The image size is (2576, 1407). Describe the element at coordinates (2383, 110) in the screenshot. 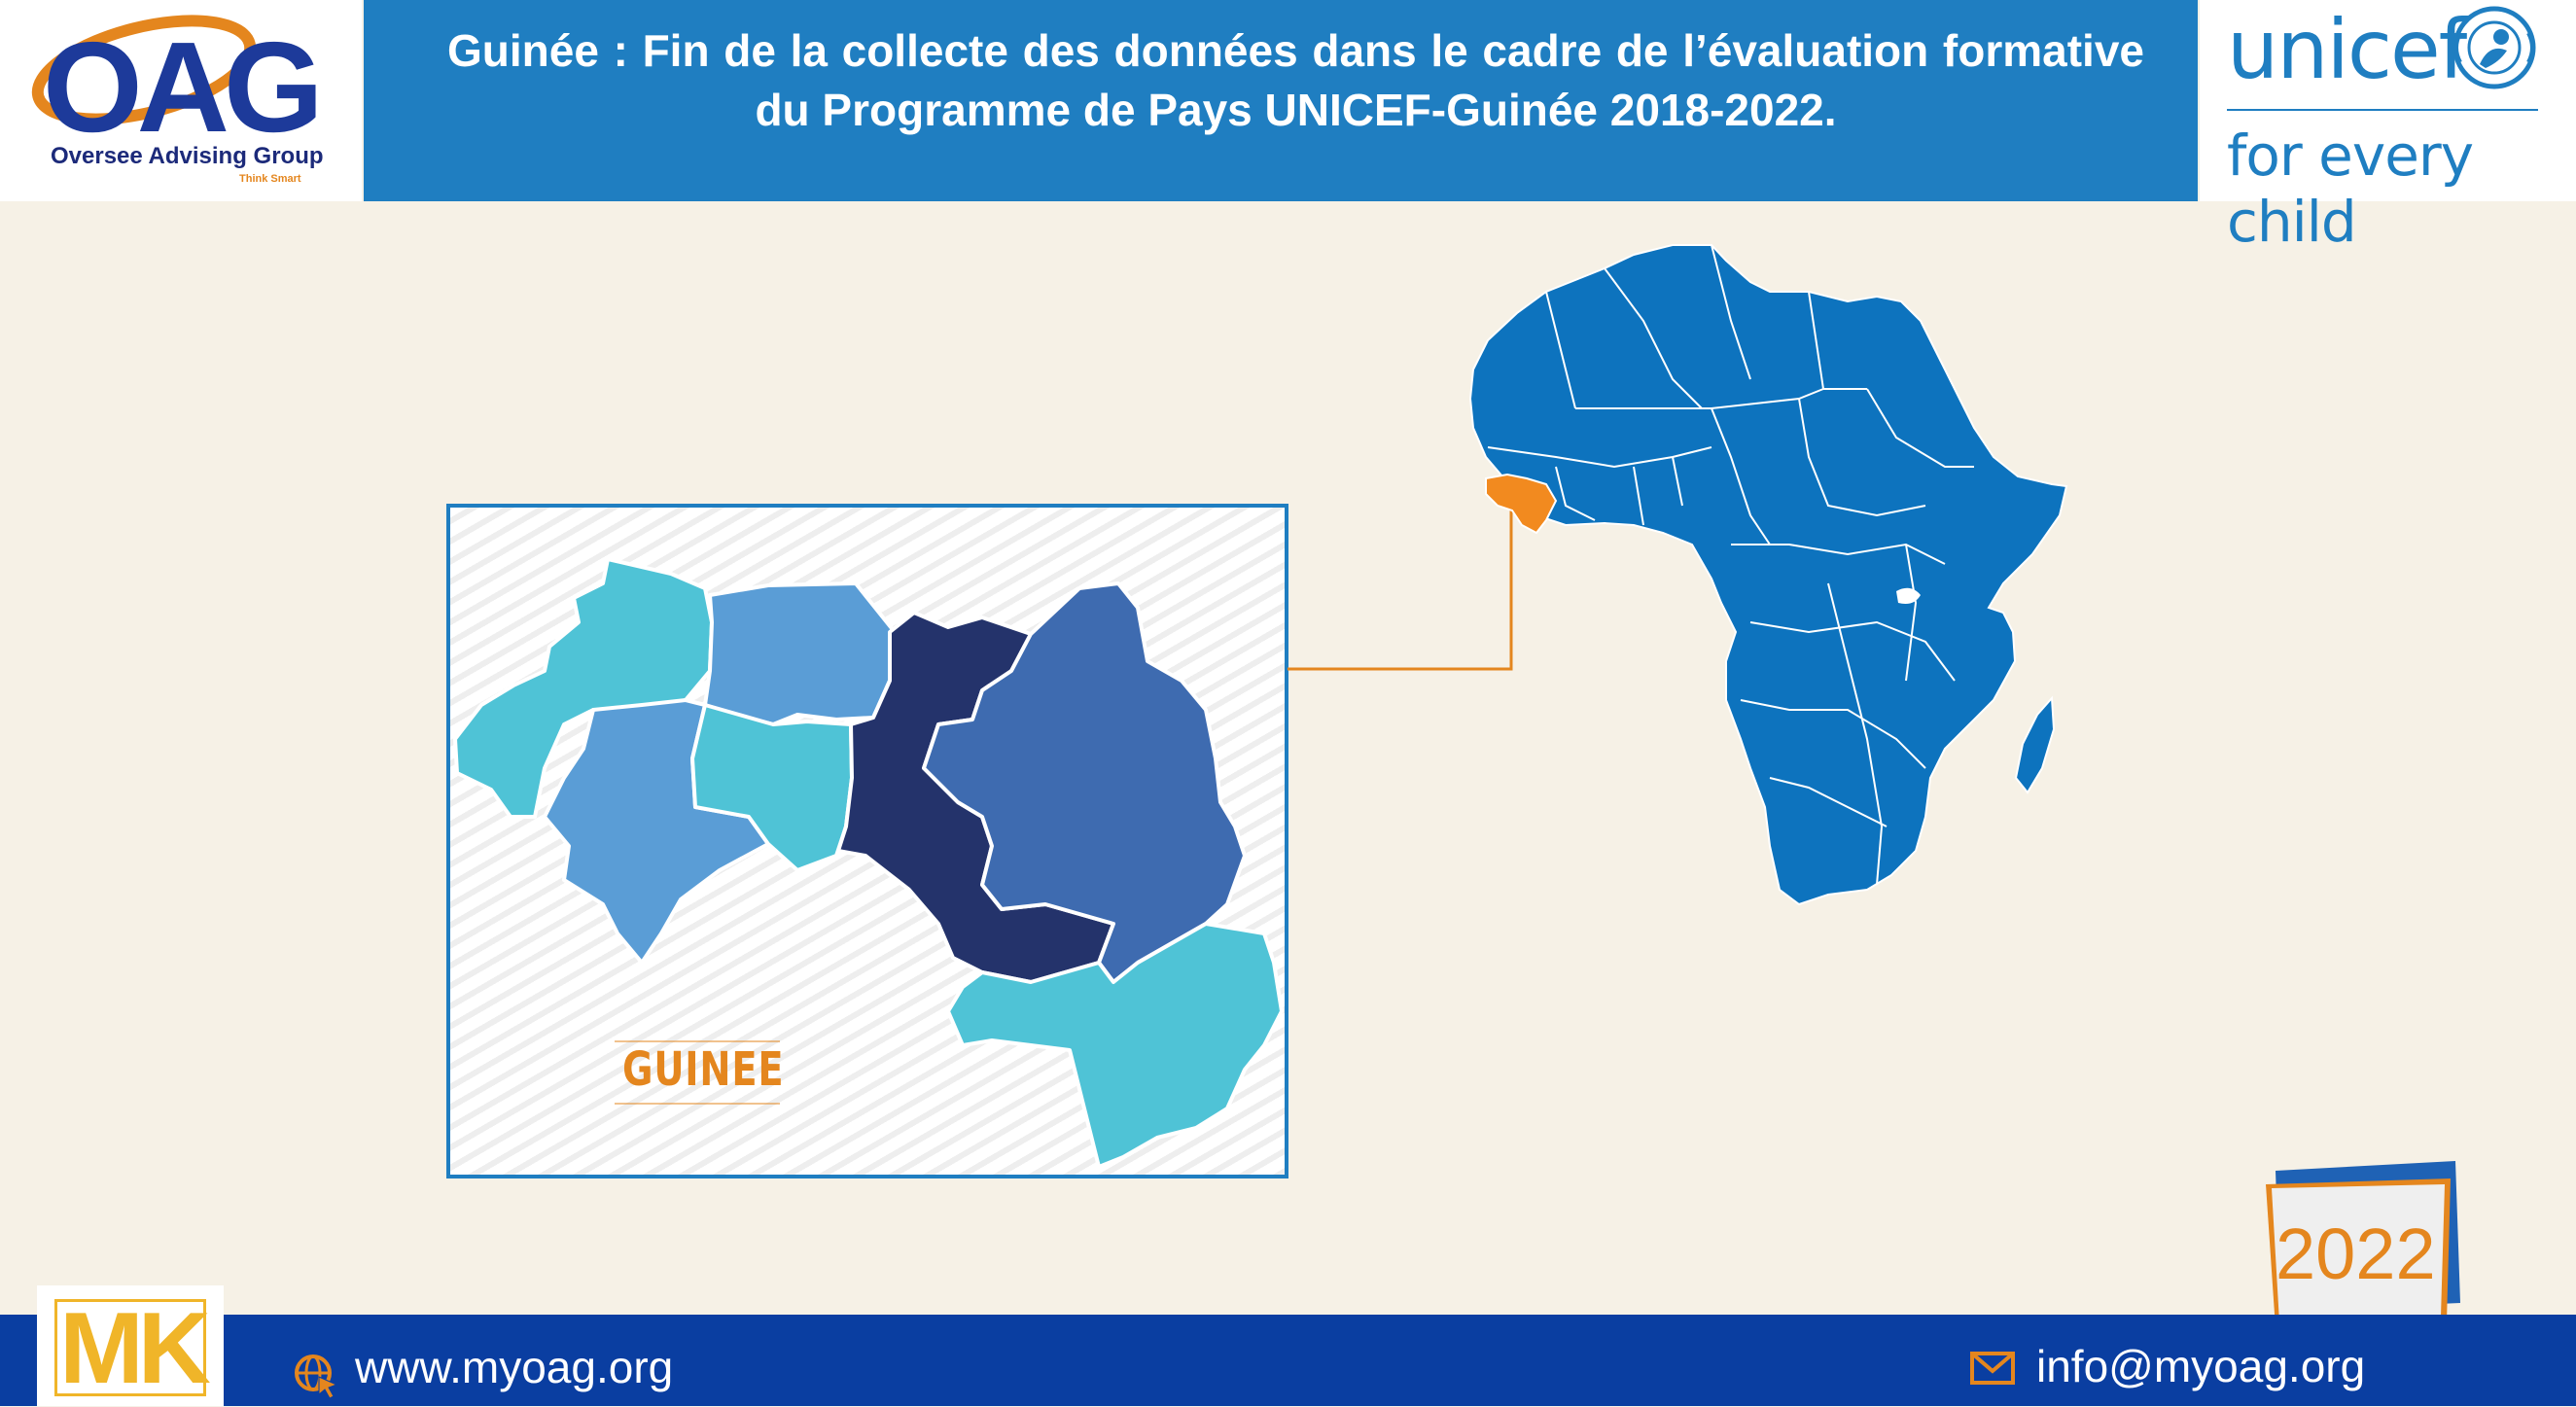

I see `unicef-divider` at that location.